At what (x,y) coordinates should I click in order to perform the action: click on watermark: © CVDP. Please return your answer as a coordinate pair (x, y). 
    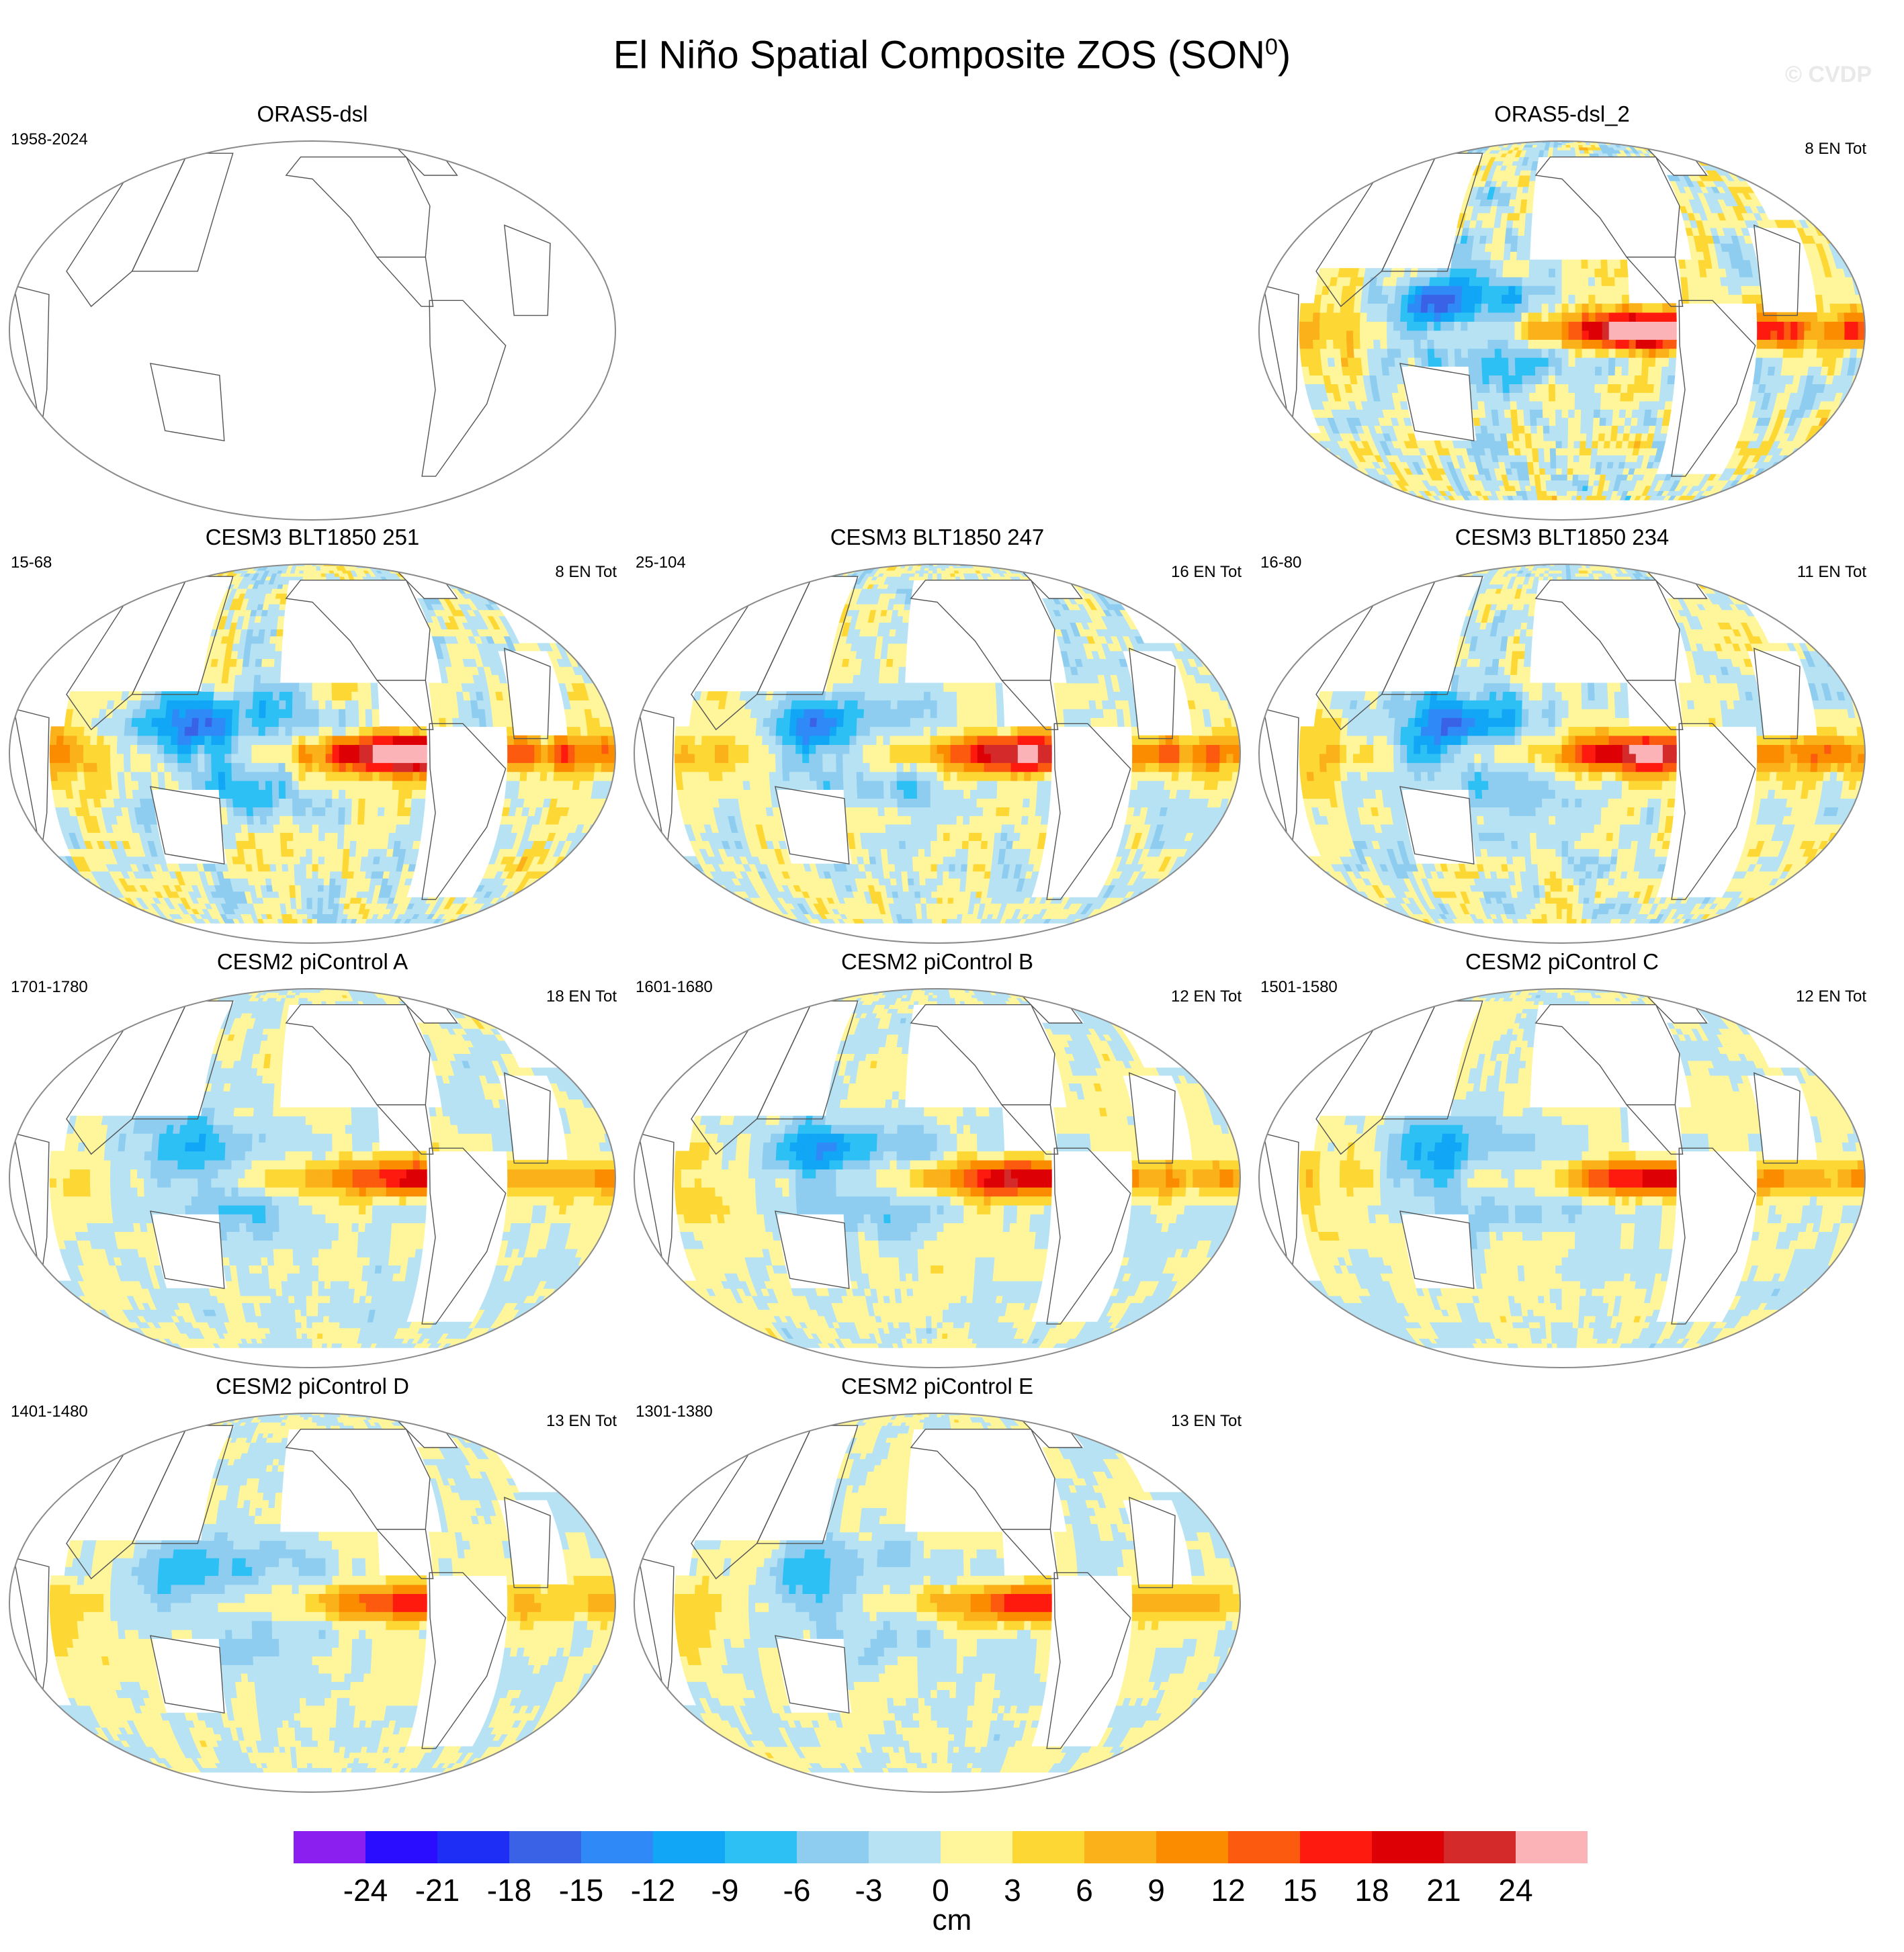
    Looking at the image, I should click on (1829, 75).